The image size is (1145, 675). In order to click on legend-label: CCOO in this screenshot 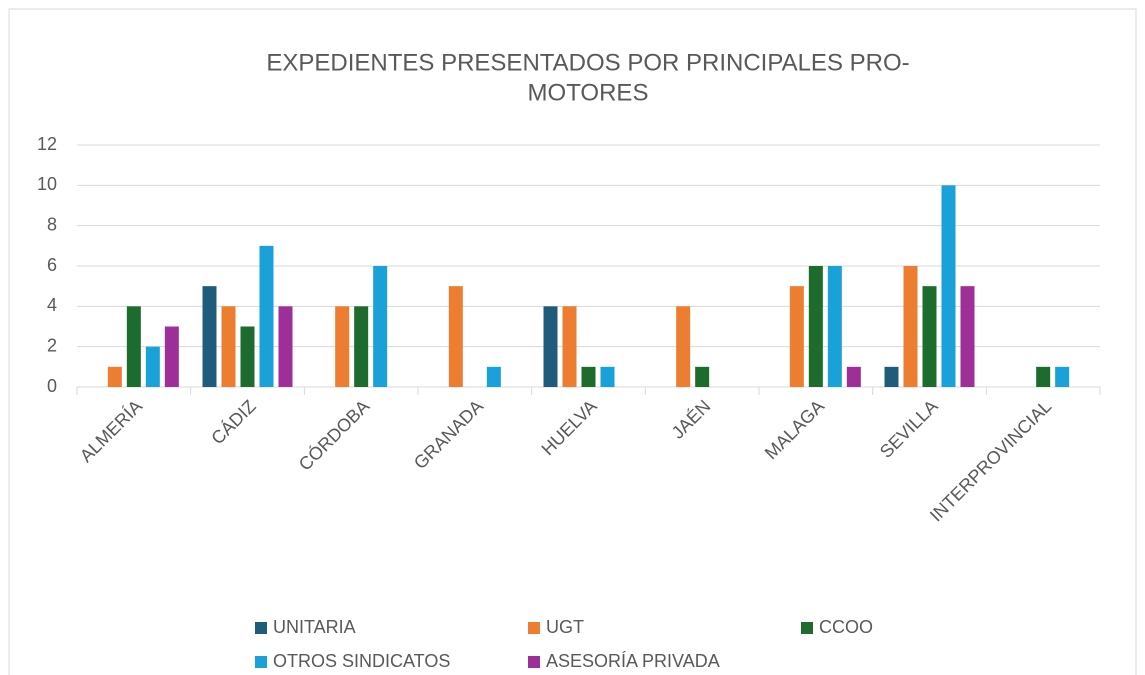, I will do `click(846, 627)`.